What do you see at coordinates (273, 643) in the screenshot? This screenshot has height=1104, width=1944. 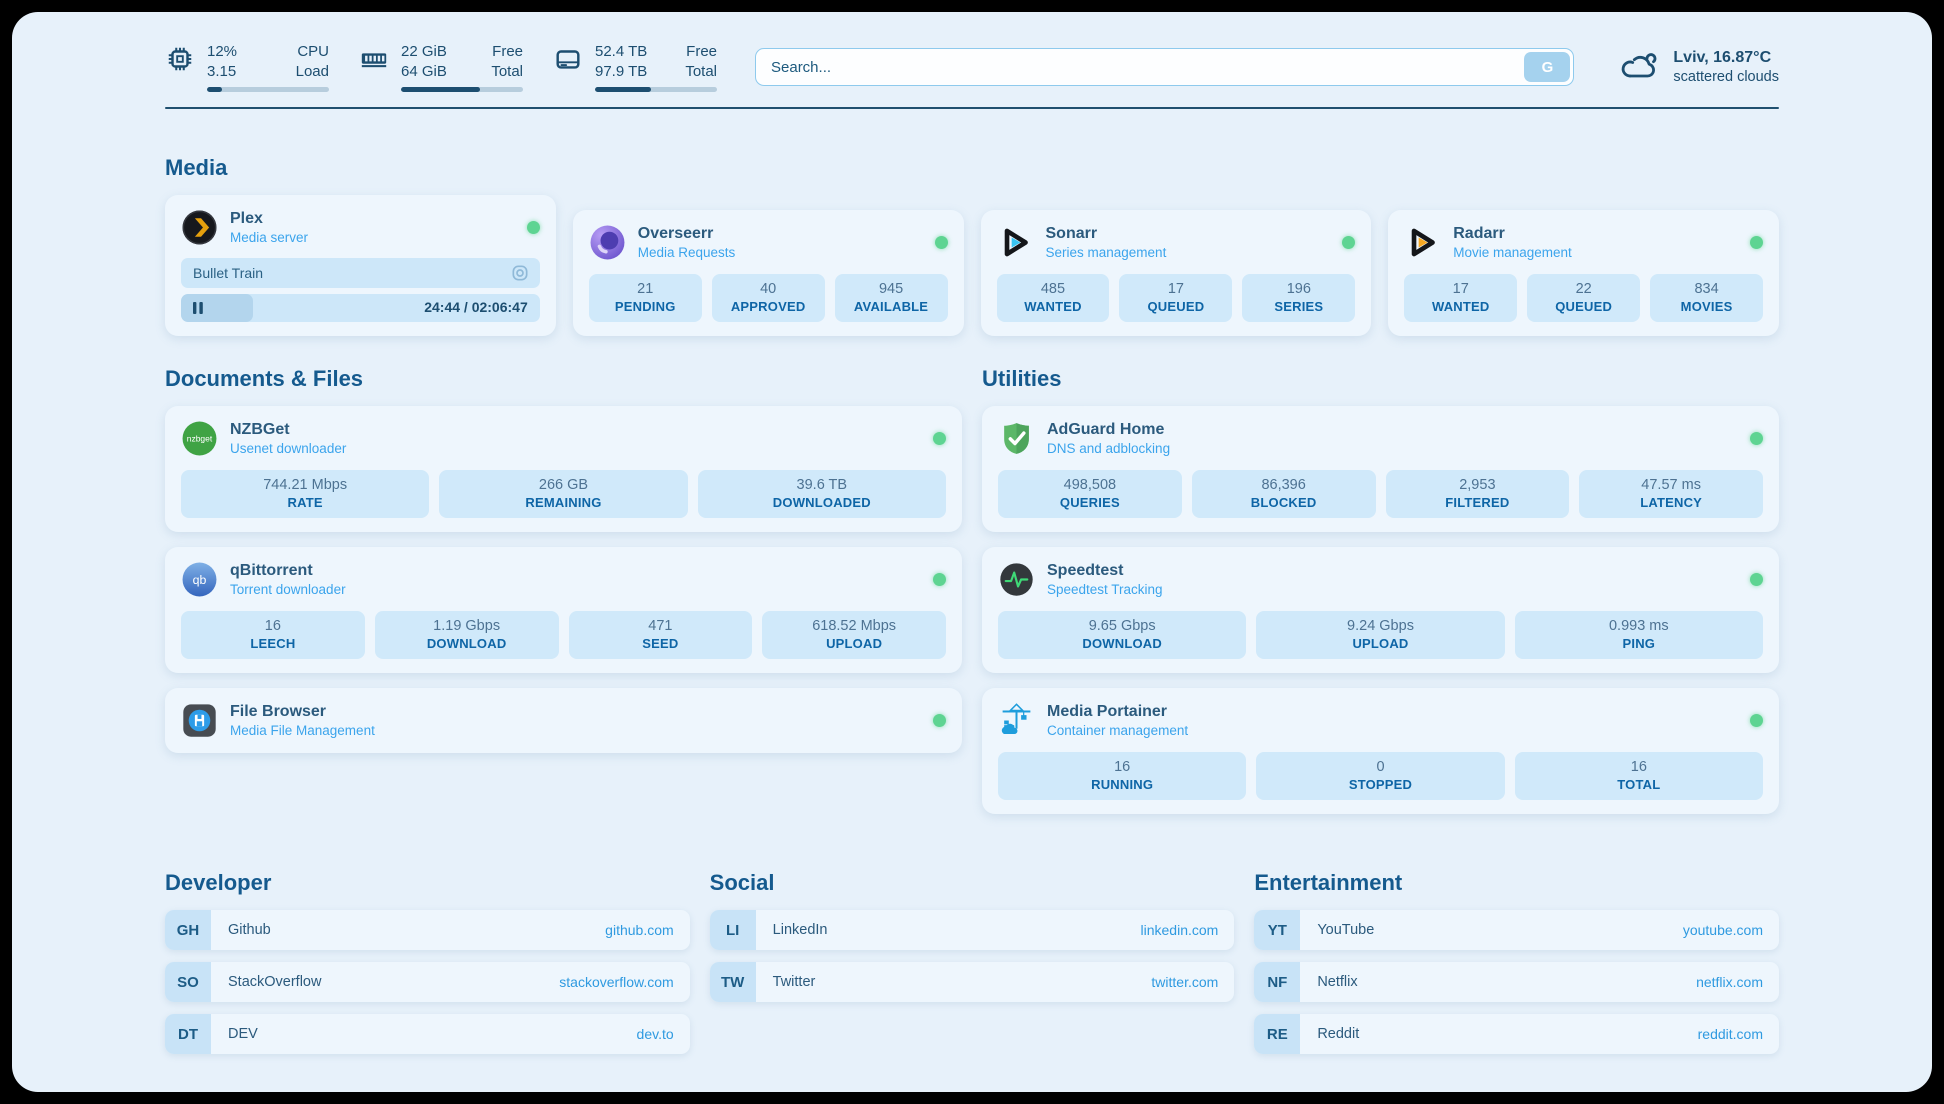 I see `stat-label: LEECH` at bounding box center [273, 643].